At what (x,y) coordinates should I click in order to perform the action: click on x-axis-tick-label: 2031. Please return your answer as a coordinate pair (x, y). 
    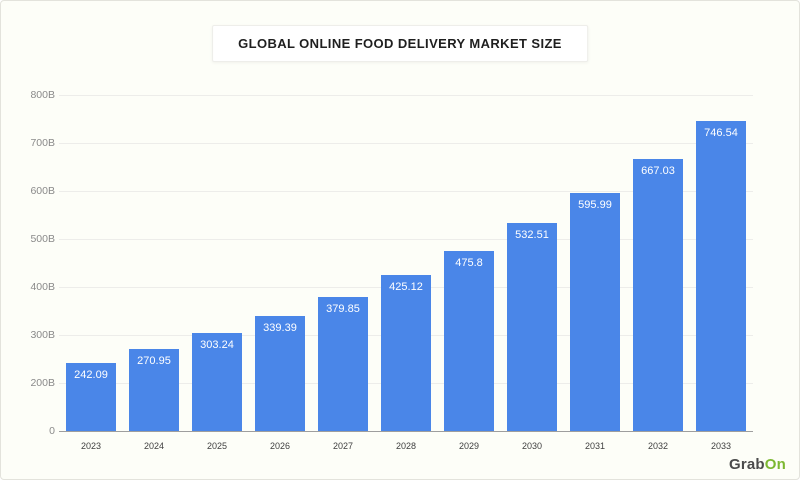
    Looking at the image, I should click on (595, 446).